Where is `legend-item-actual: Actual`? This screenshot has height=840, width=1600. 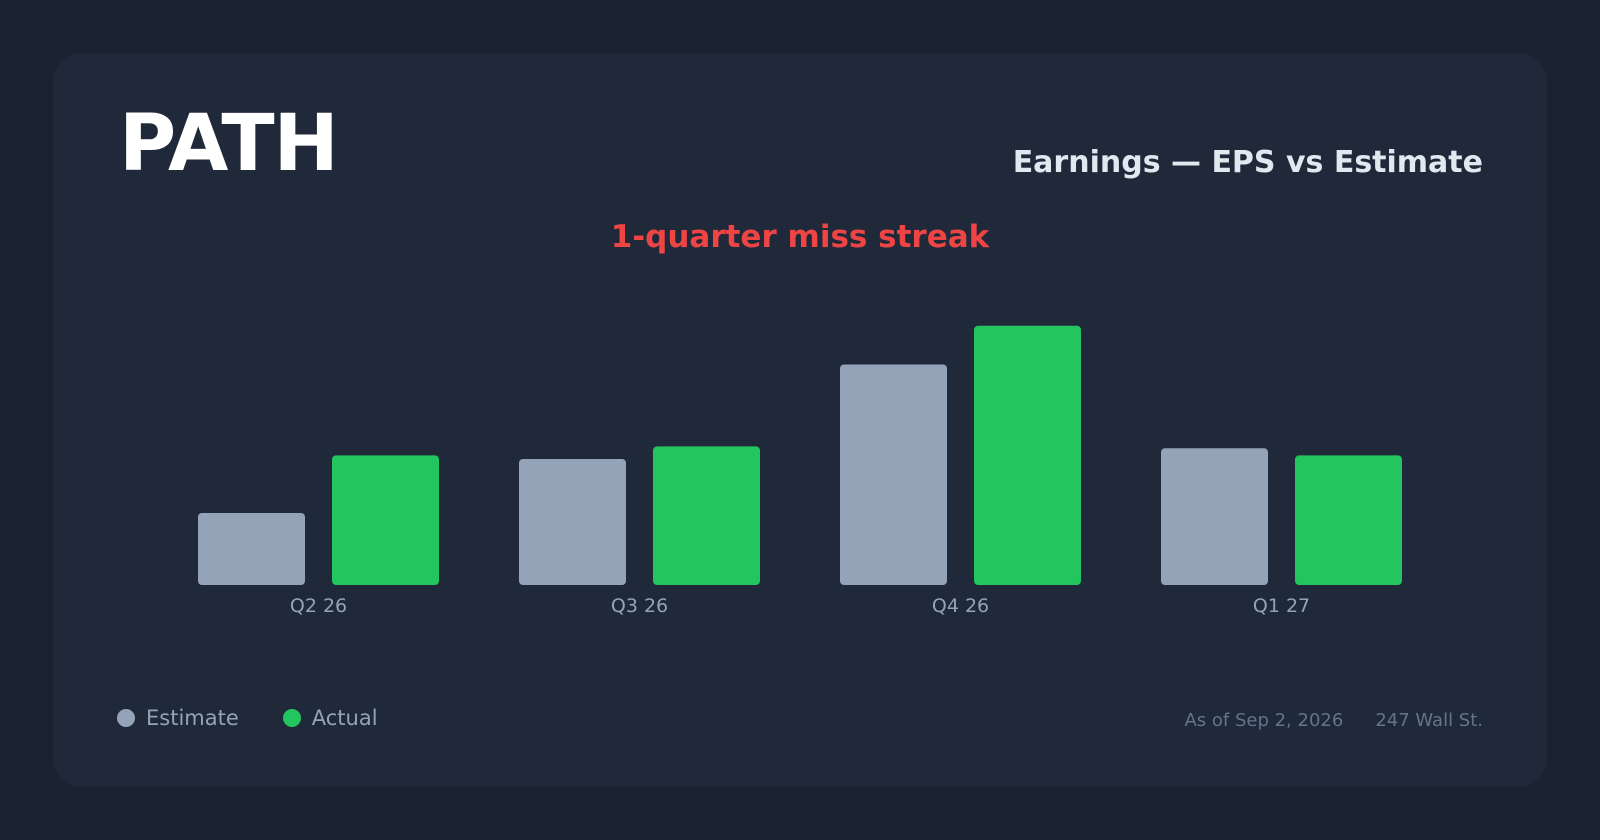 legend-item-actual: Actual is located at coordinates (330, 718).